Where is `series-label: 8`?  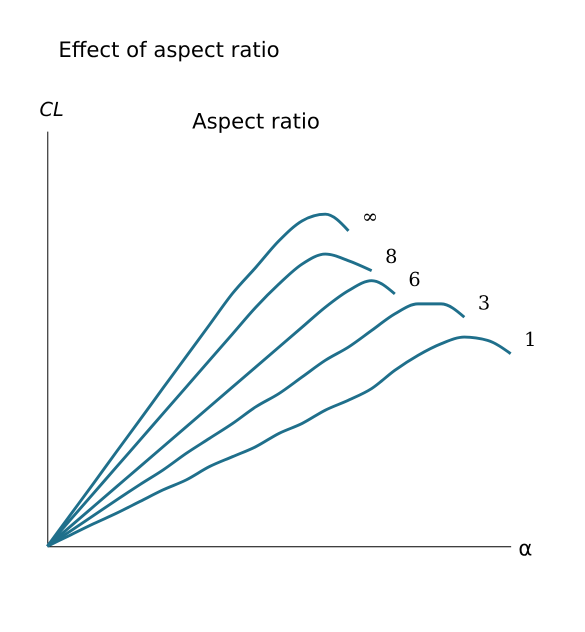 series-label: 8 is located at coordinates (391, 256).